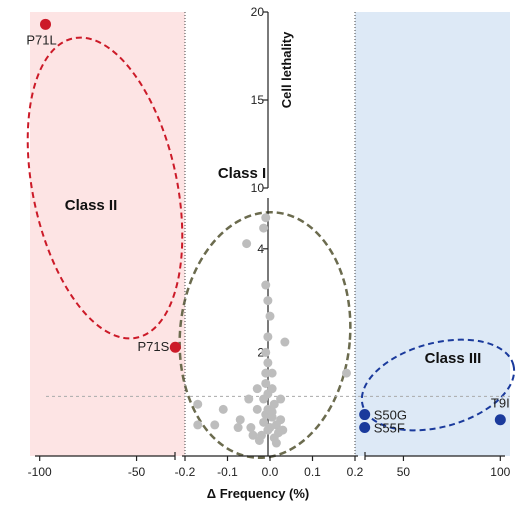 The width and height of the screenshot is (522, 507). Describe the element at coordinates (227, 472) in the screenshot. I see `x-tick-label: -0.1` at that location.